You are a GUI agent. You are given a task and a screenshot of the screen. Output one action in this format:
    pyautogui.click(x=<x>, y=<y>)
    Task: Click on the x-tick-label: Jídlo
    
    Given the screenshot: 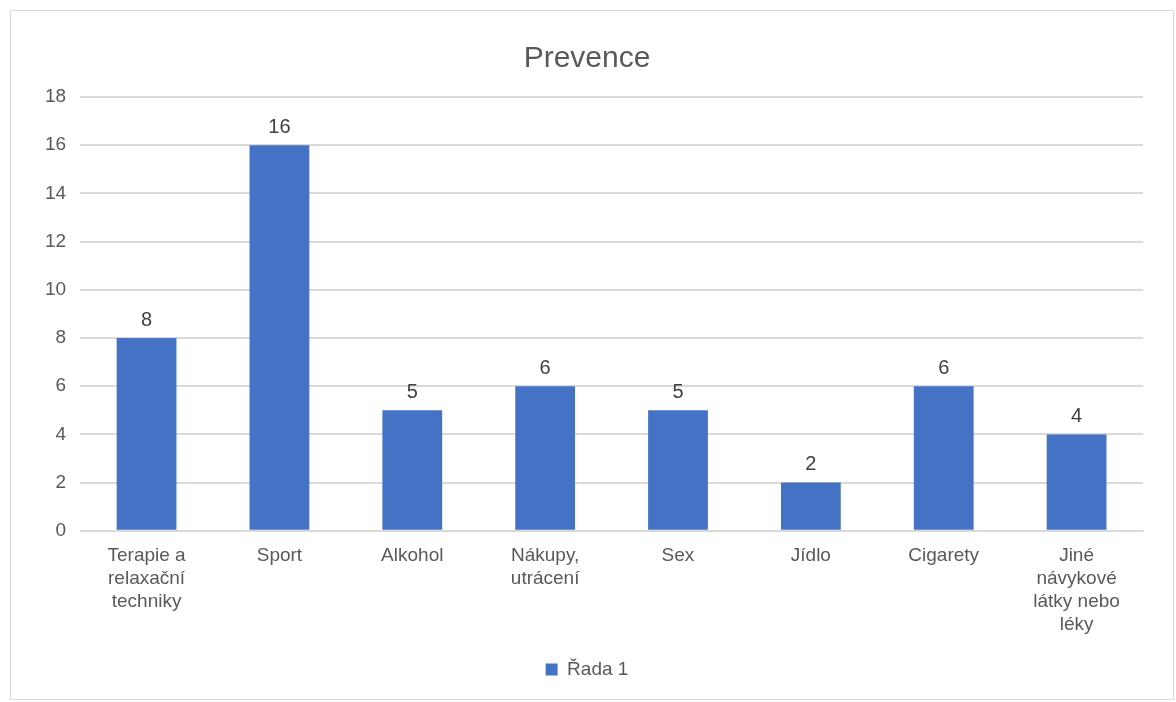 What is the action you would take?
    pyautogui.click(x=810, y=555)
    